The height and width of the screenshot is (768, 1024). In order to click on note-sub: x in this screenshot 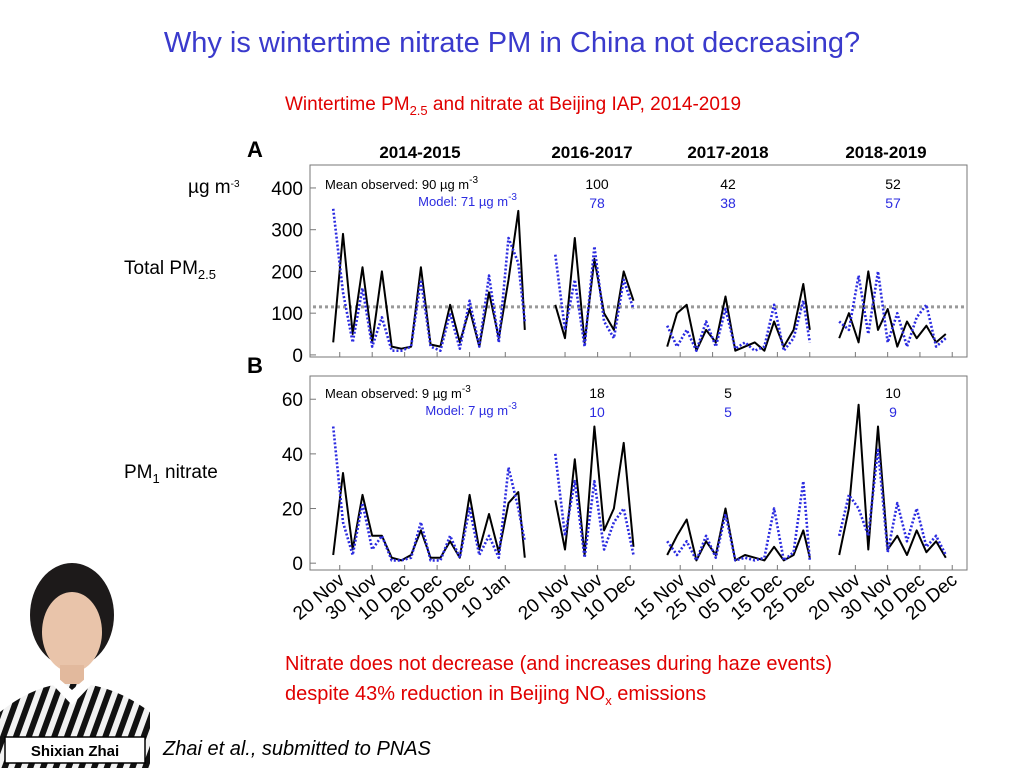, I will do `click(608, 700)`.